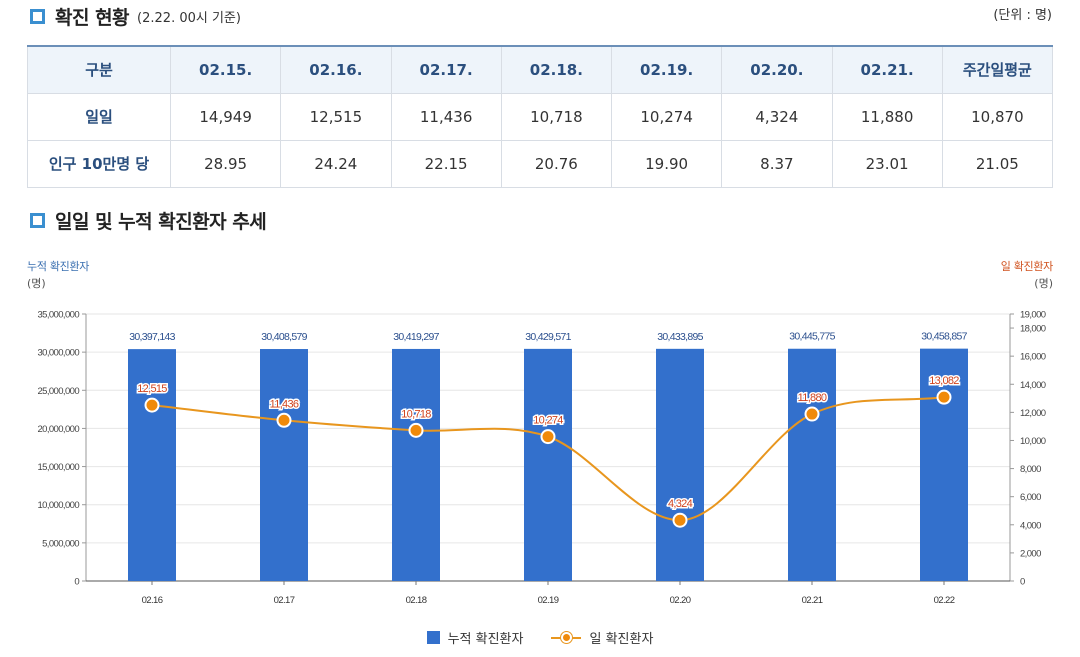  What do you see at coordinates (1022, 582) in the screenshot?
I see `right-tick-label: 0` at bounding box center [1022, 582].